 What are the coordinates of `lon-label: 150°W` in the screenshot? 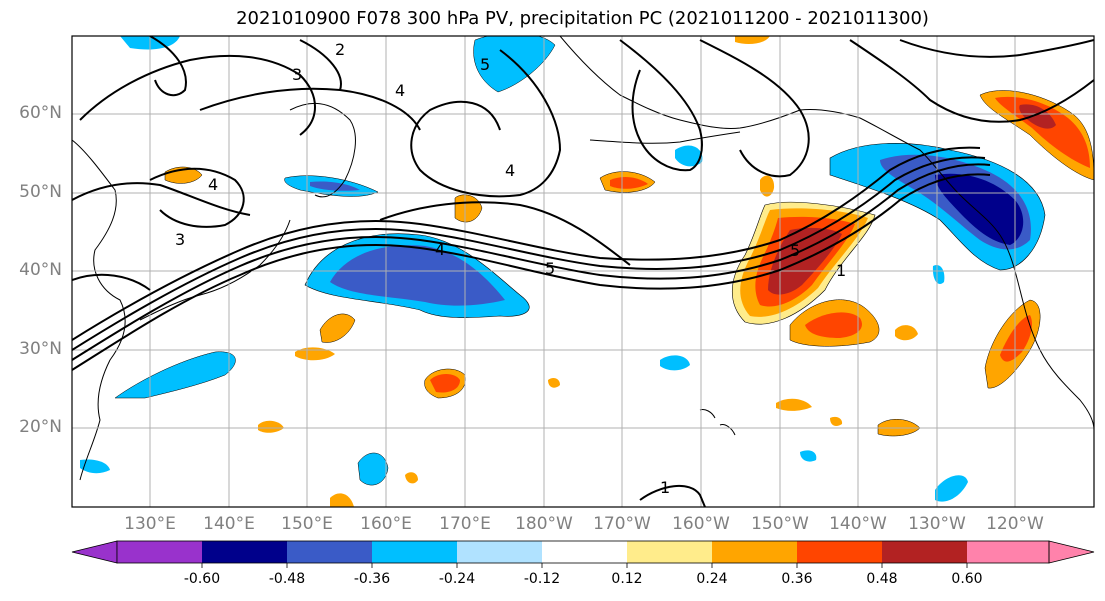 It's located at (780, 524).